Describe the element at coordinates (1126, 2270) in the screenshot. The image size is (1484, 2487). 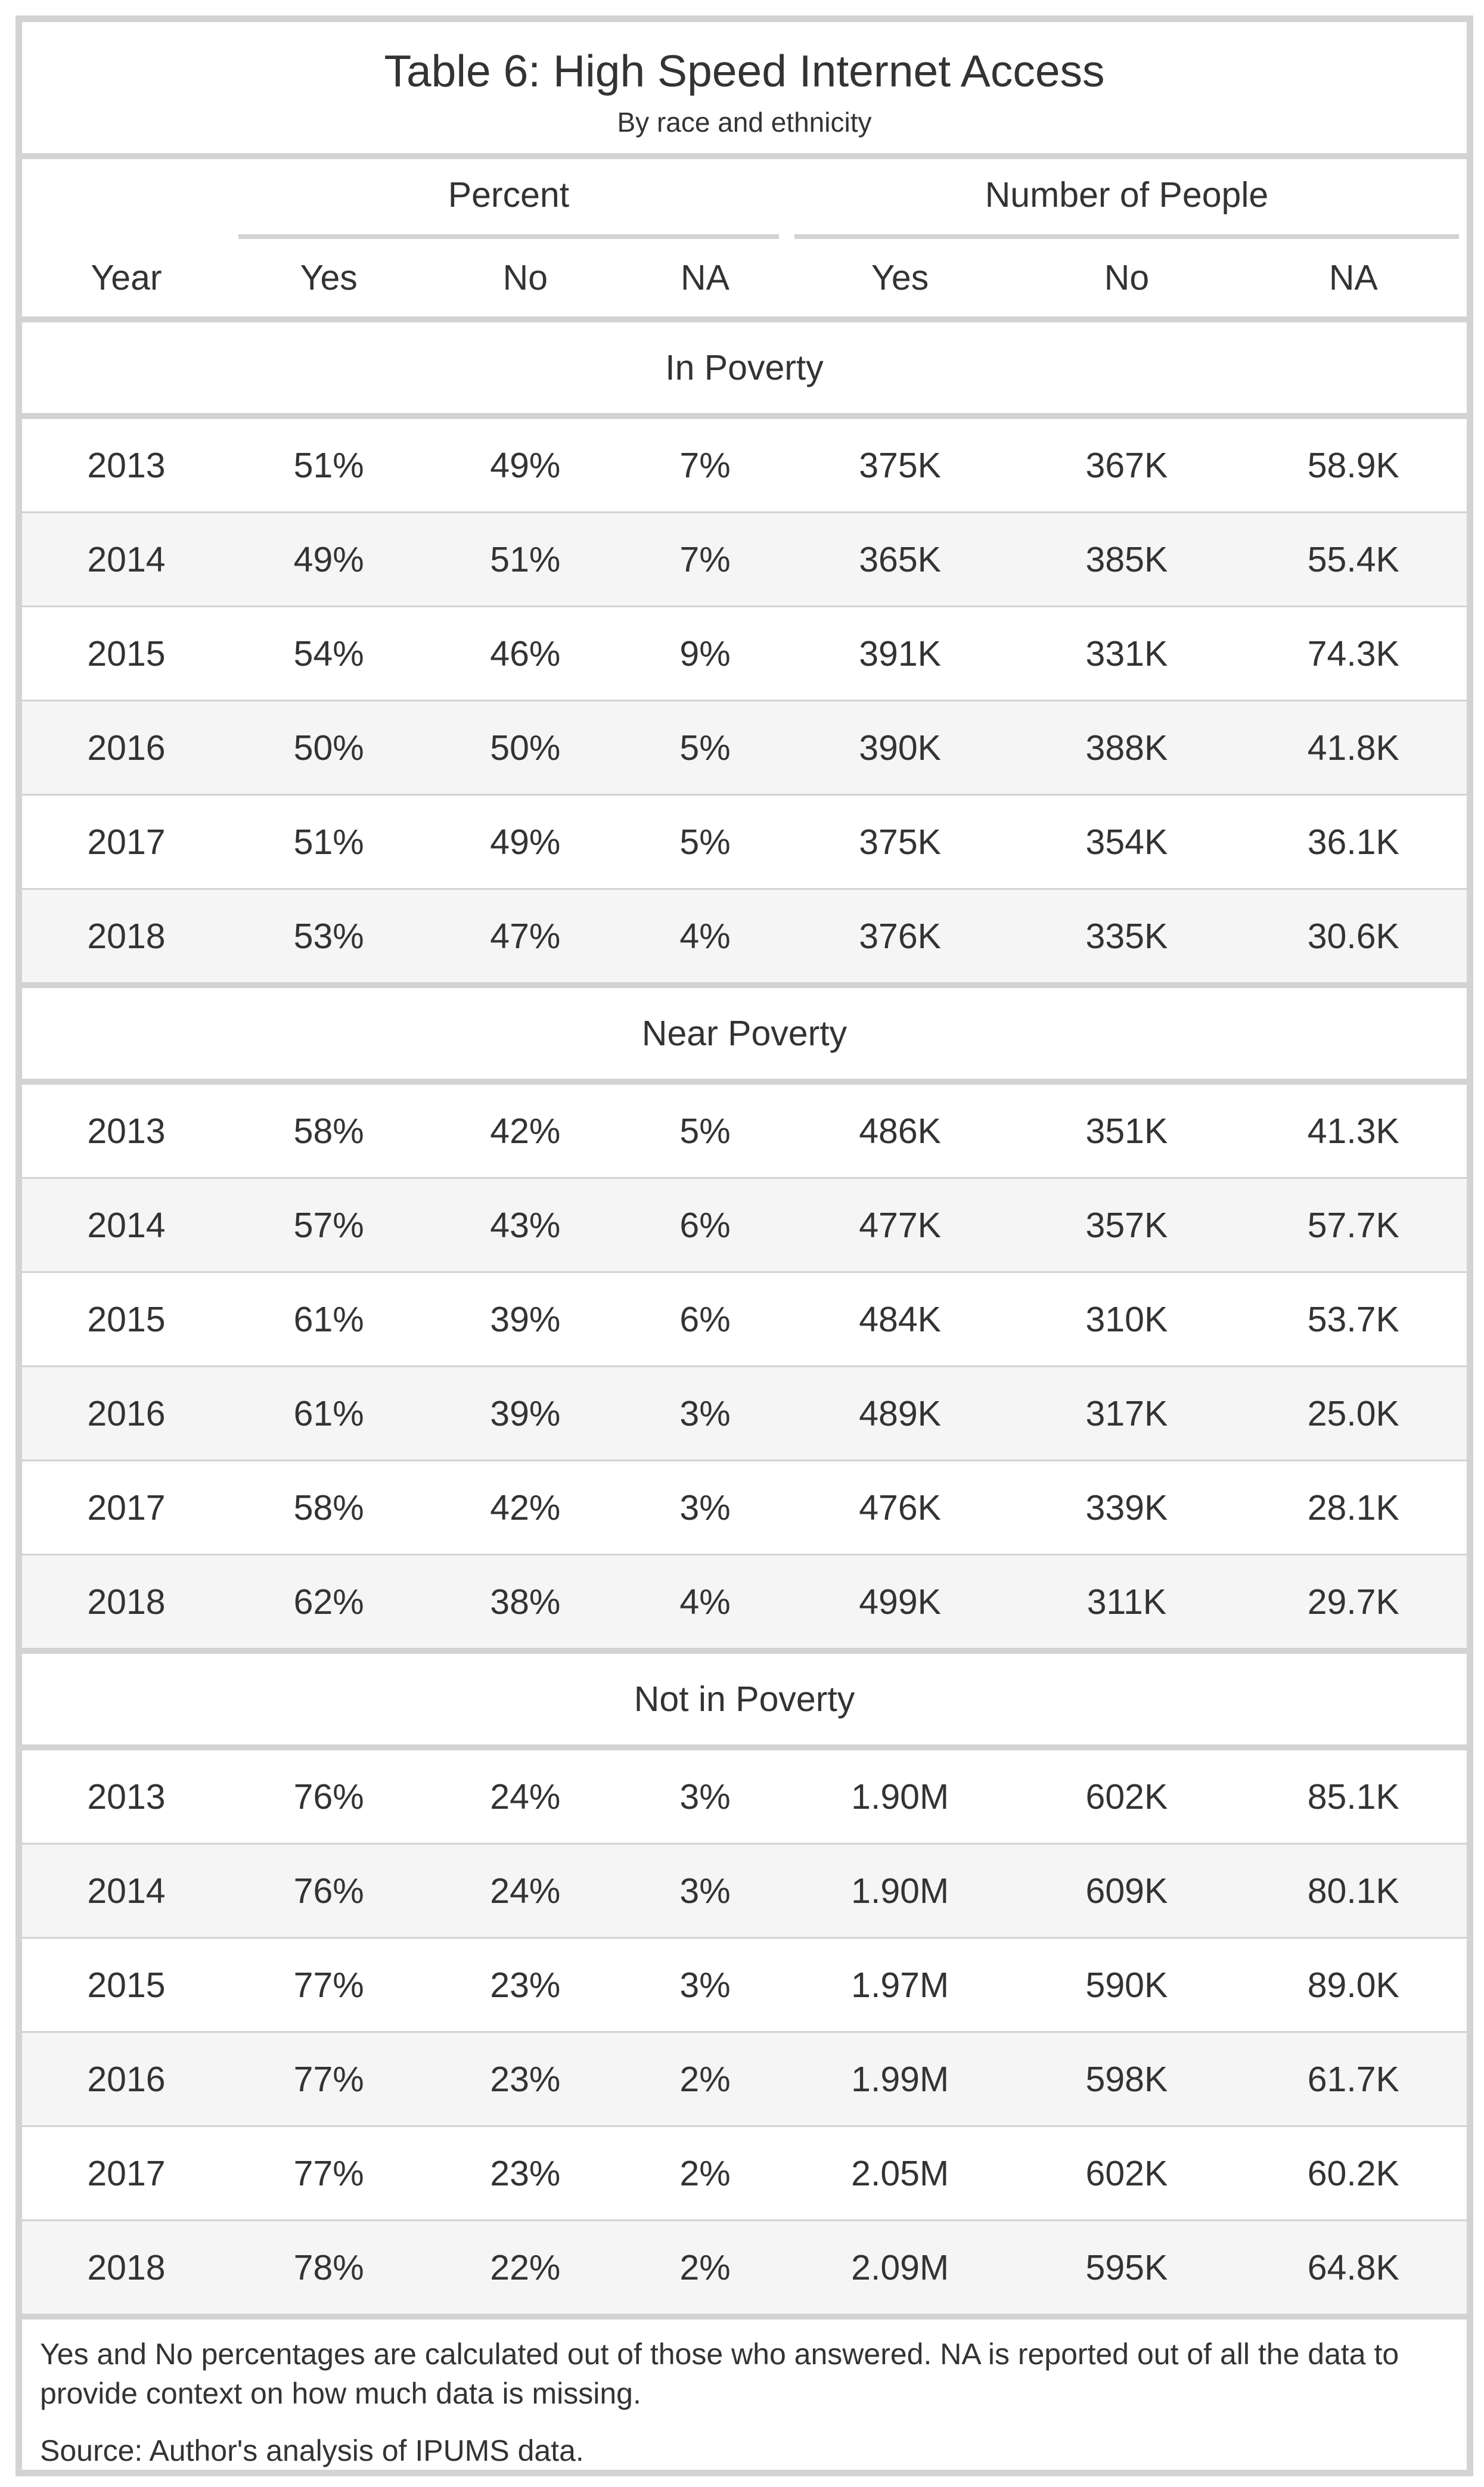
I see `cell-num-no: 595K` at that location.